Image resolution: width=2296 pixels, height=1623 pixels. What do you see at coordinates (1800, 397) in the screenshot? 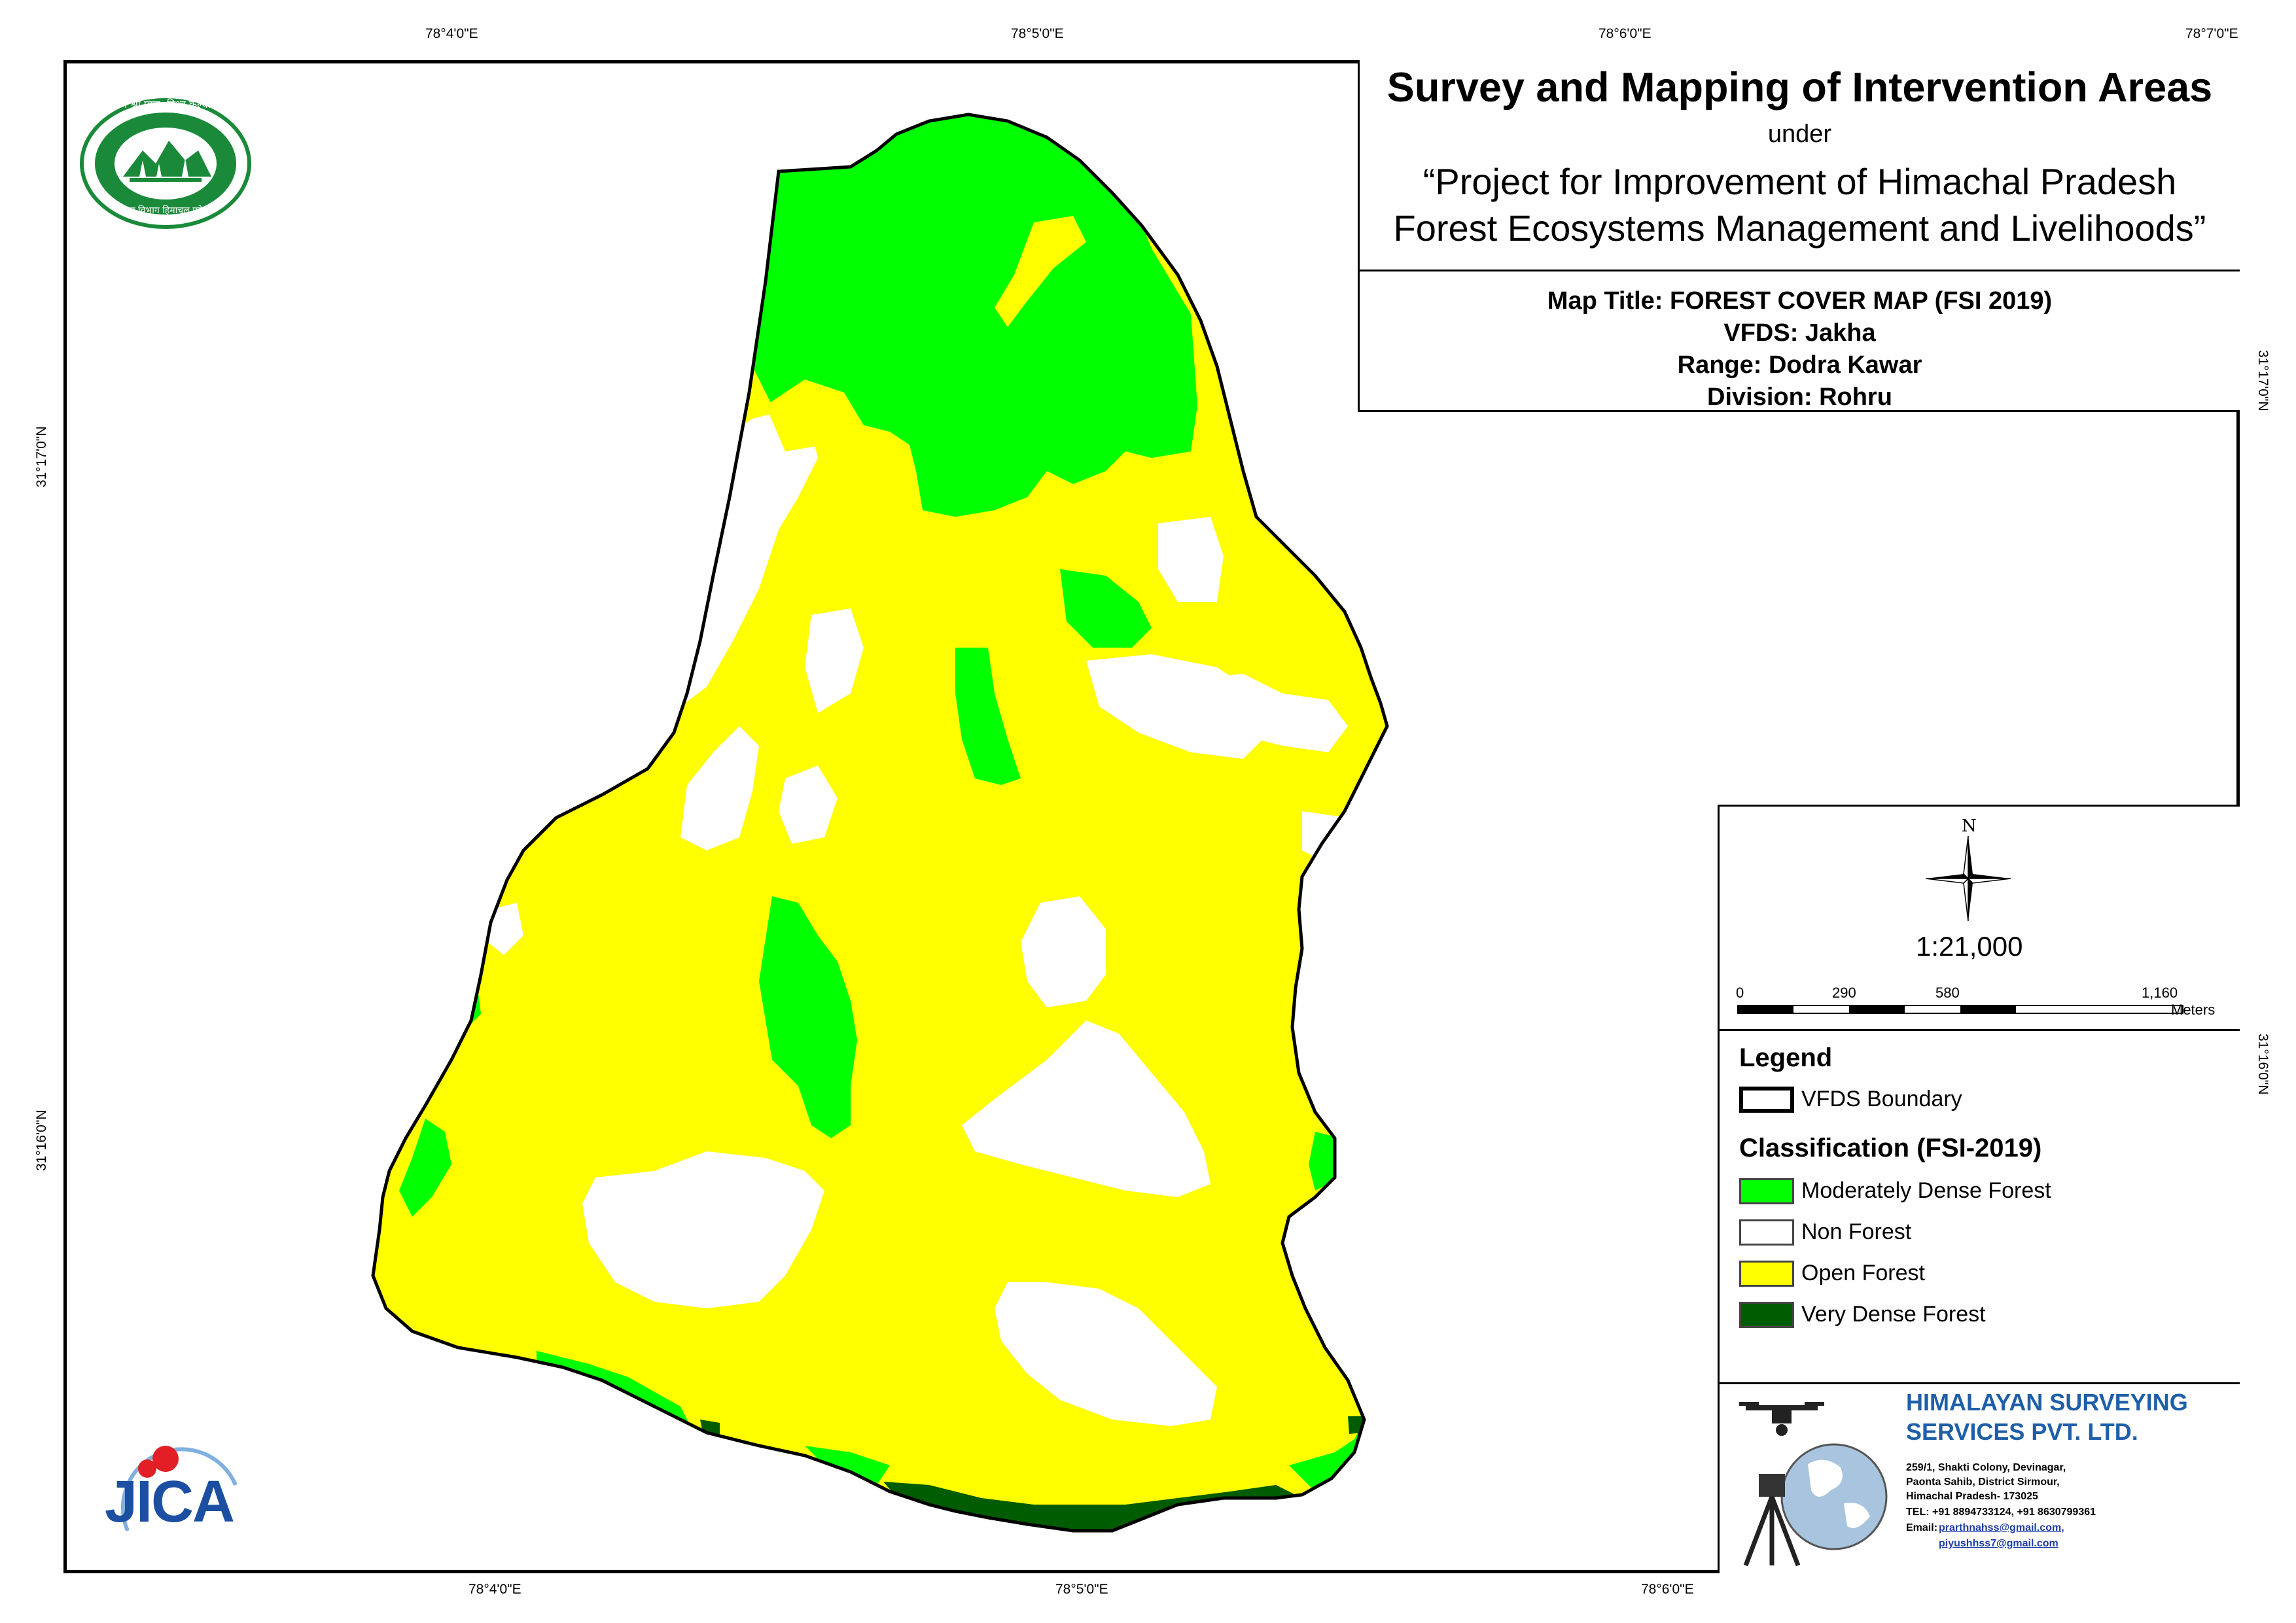
I see `division-line: Division: Rohru` at bounding box center [1800, 397].